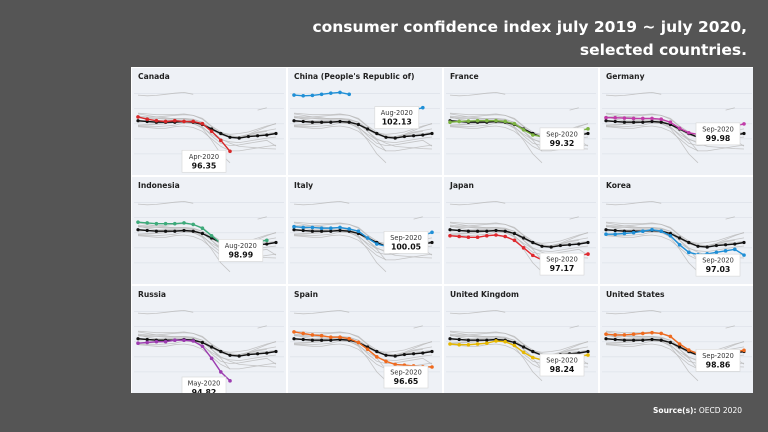 This screenshot has width=768, height=432. Describe the element at coordinates (635, 294) in the screenshot. I see `panel-title: United States` at that location.